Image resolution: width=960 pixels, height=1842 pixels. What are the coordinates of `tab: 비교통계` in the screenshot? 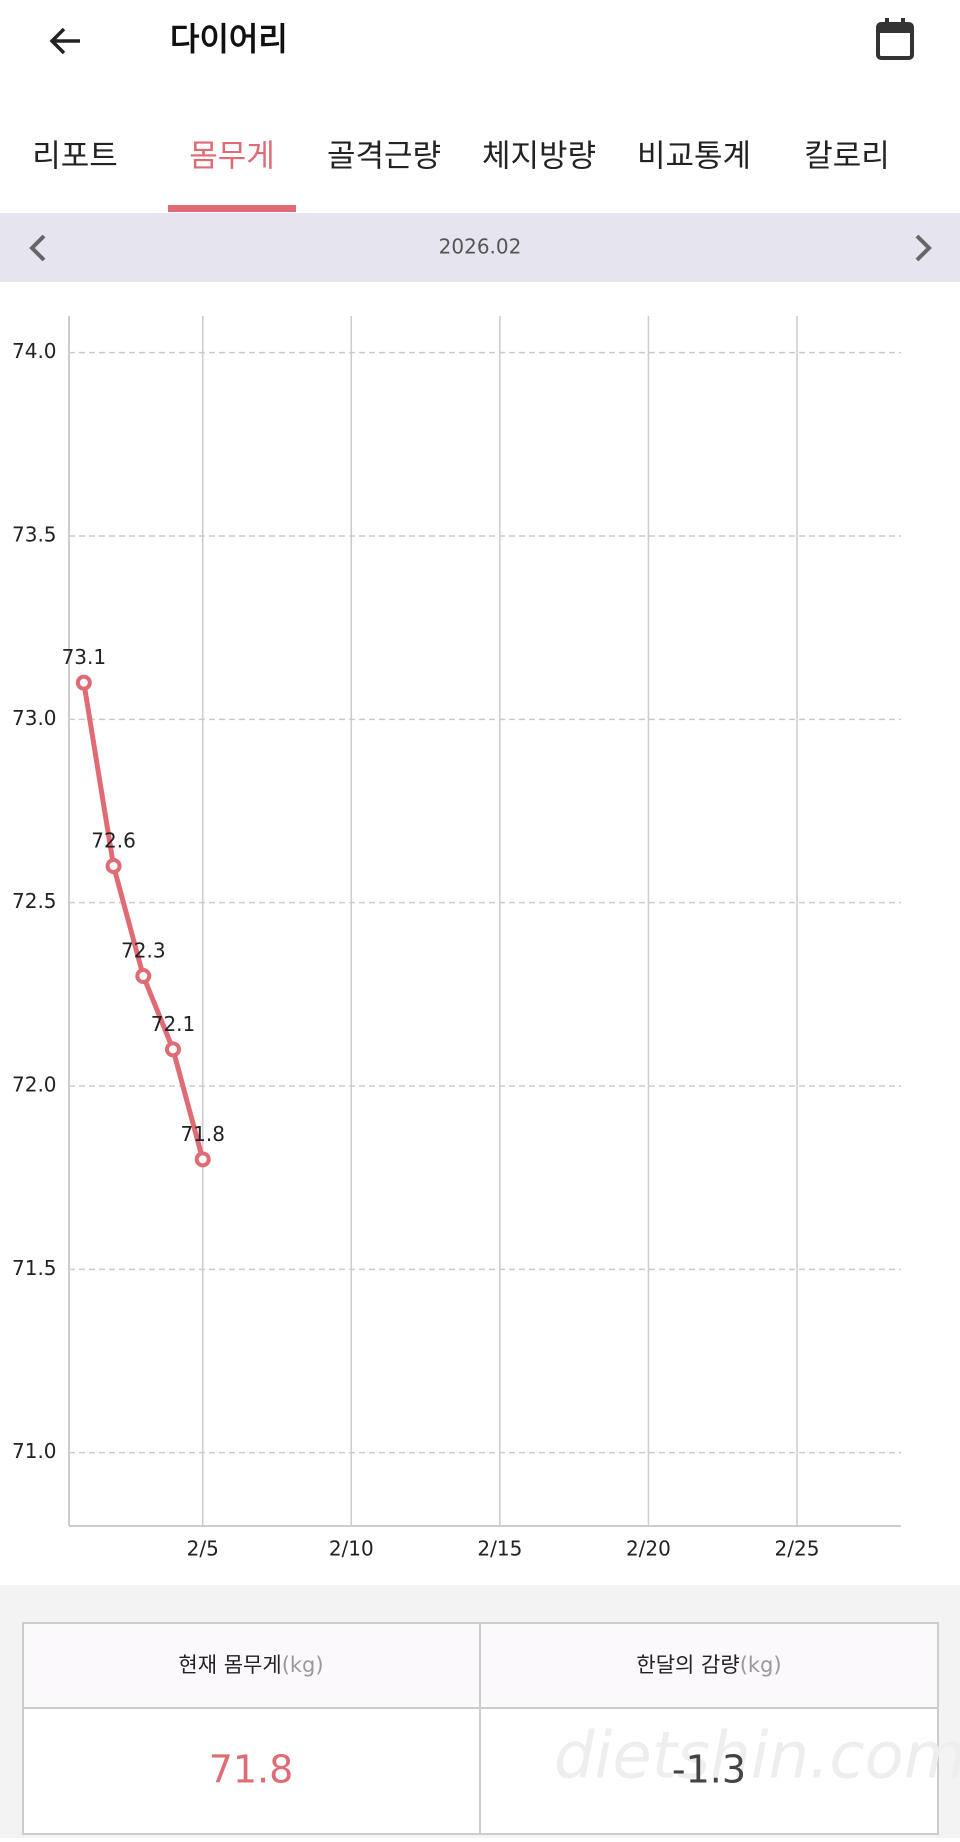 It's located at (694, 157).